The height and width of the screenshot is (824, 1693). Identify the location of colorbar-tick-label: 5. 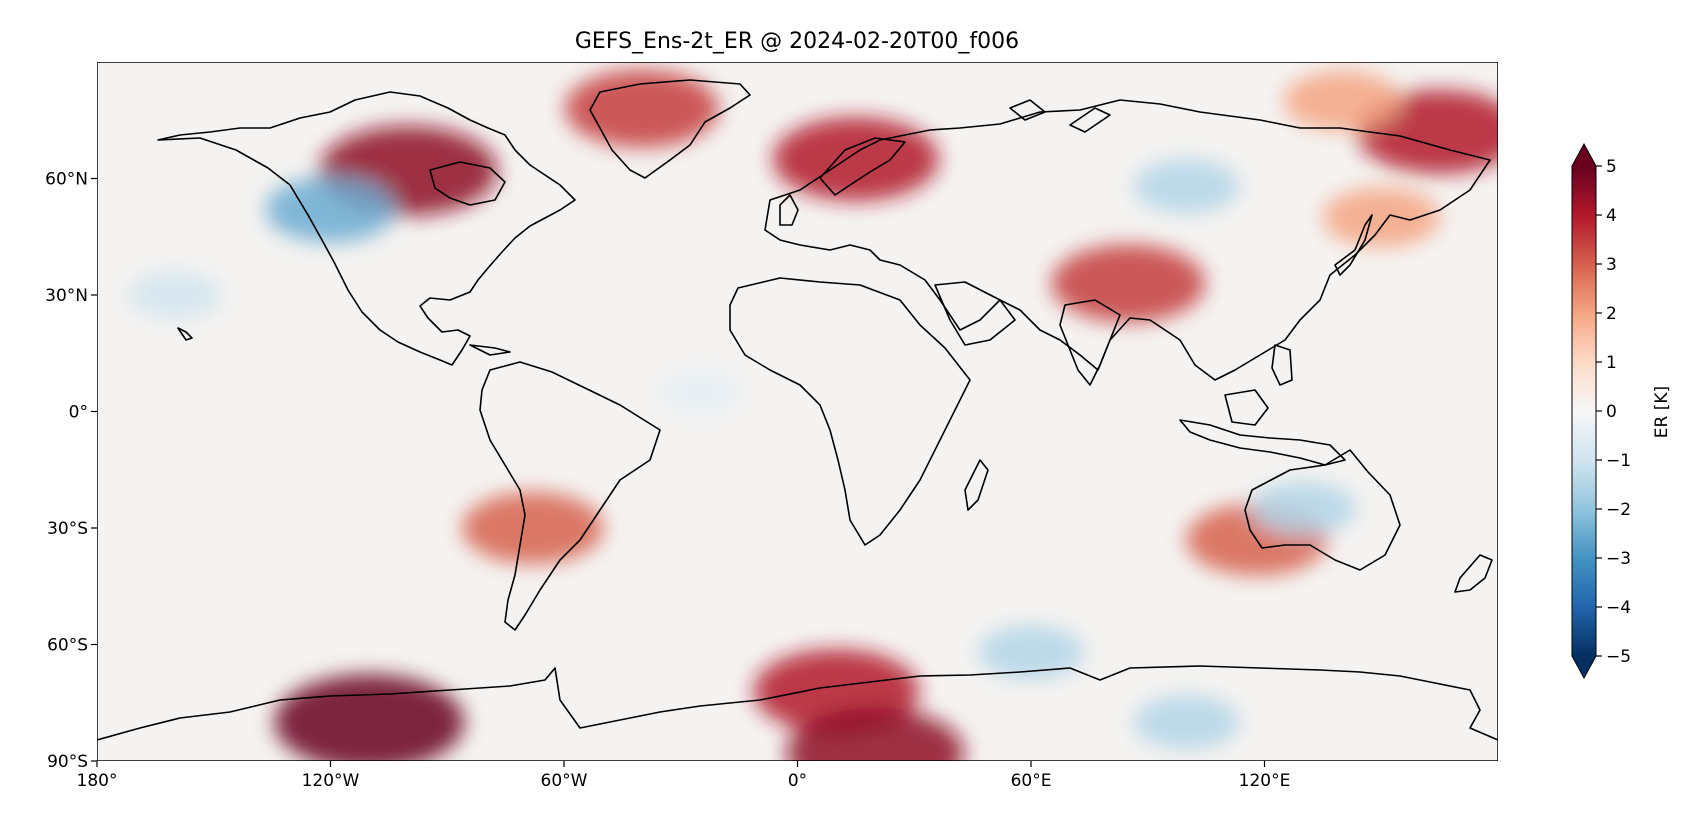
(1611, 167).